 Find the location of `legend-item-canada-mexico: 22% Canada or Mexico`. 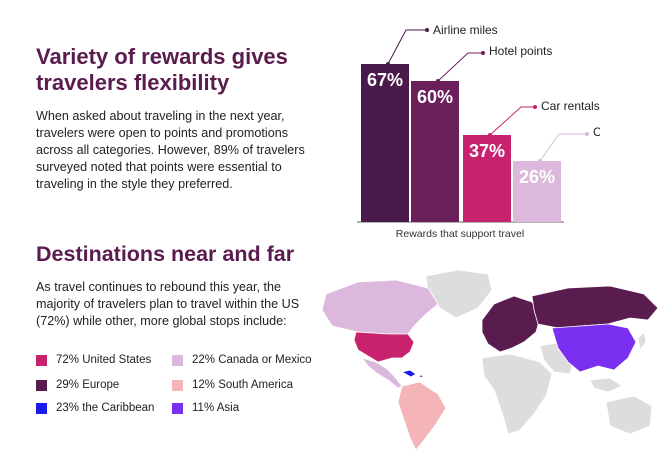

legend-item-canada-mexico: 22% Canada or Mexico is located at coordinates (242, 360).